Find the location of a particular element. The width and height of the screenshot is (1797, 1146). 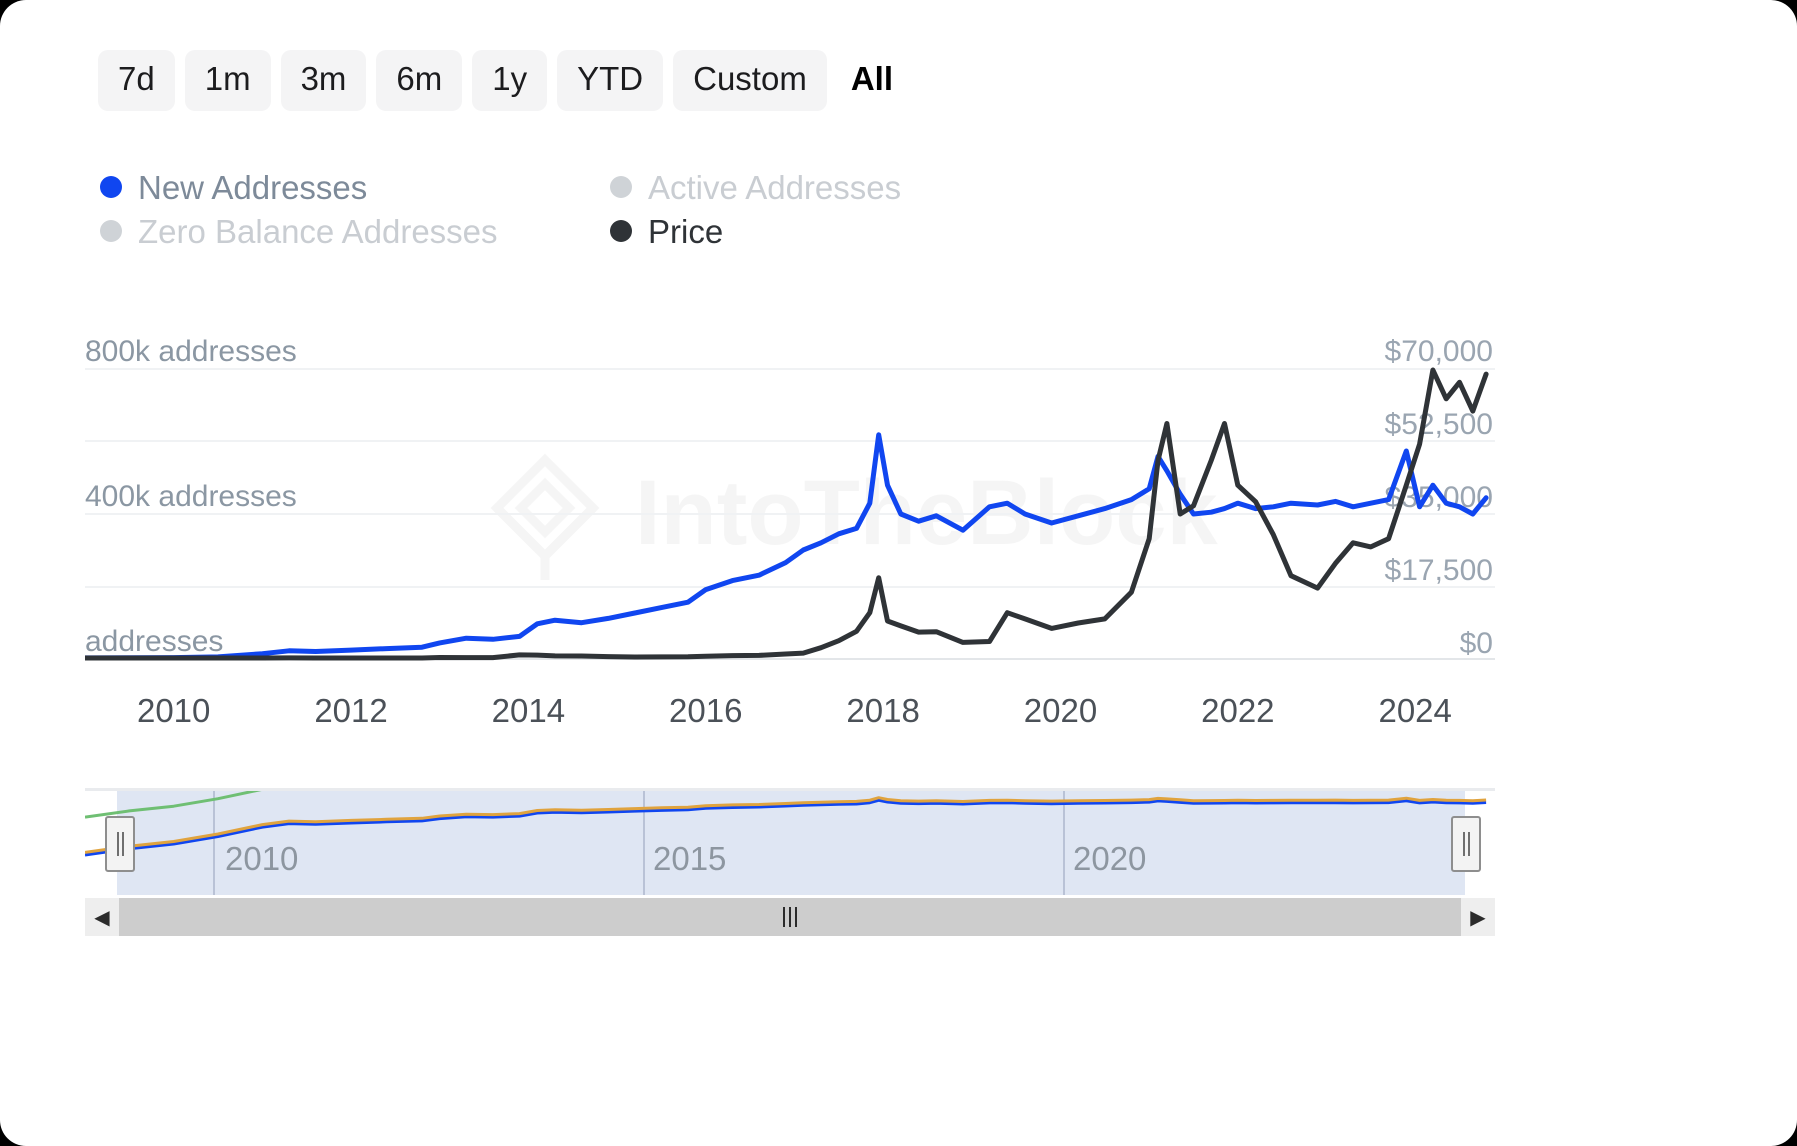

y2-axis-label-70000: $70,000 is located at coordinates (1438, 351).